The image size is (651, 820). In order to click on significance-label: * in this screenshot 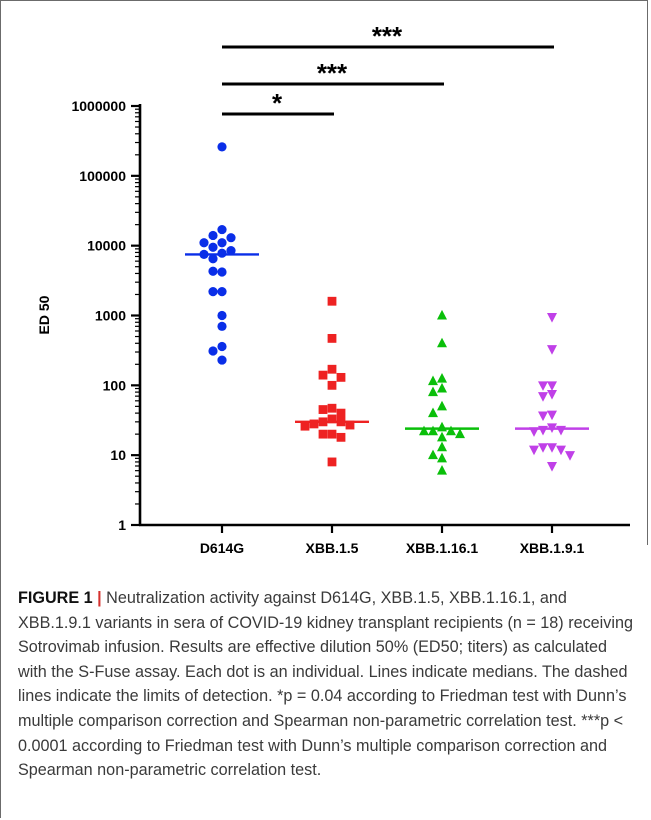, I will do `click(277, 103)`.